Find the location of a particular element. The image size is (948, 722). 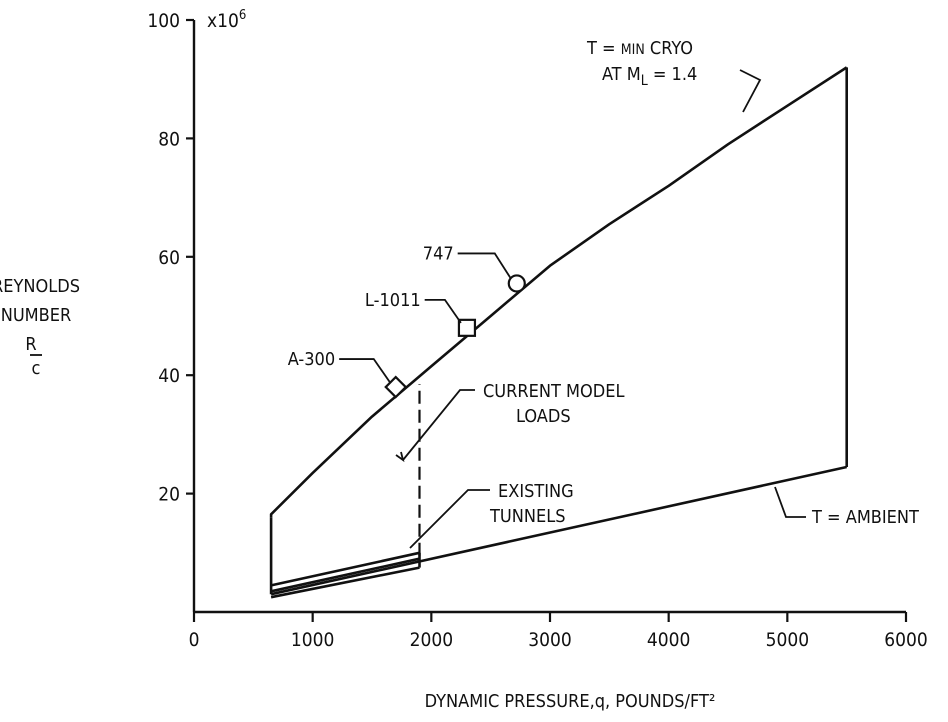

y-multiplier: x106 is located at coordinates (226, 20).